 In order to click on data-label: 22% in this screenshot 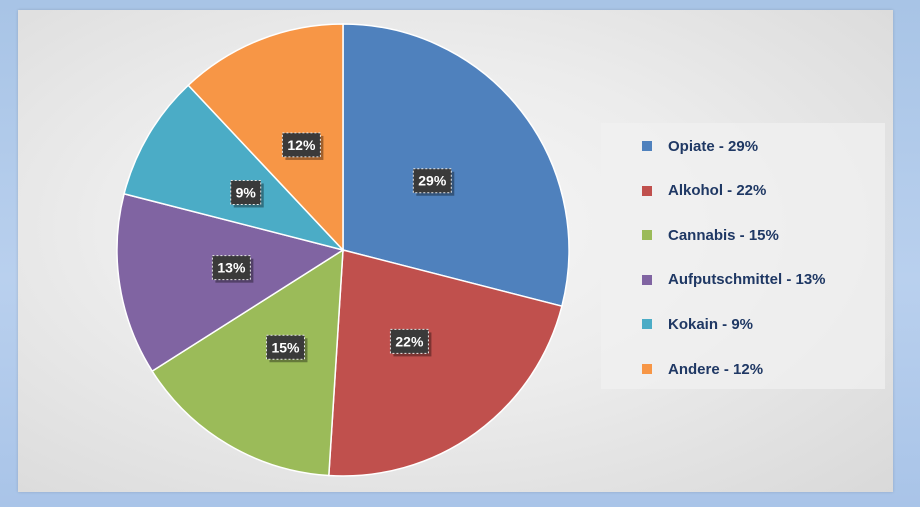, I will do `click(410, 342)`.